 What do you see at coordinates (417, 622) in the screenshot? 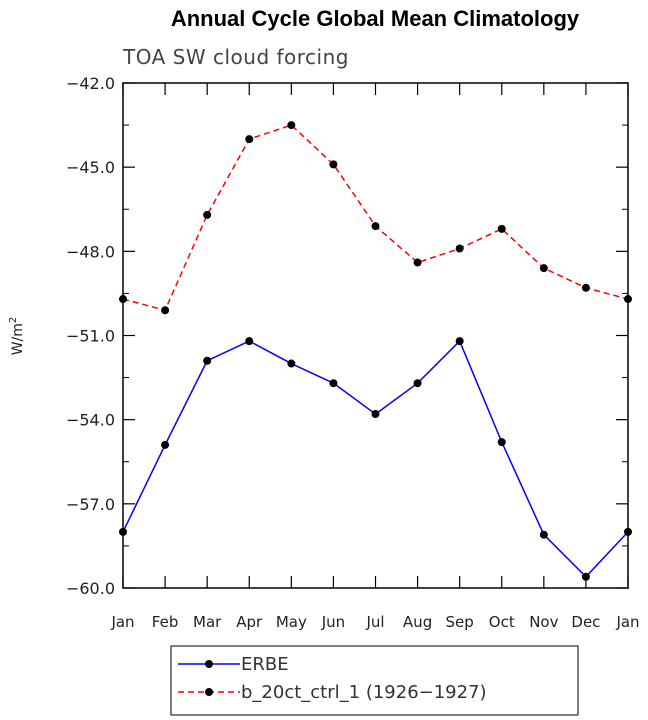
I see `x-tick-label: Aug` at bounding box center [417, 622].